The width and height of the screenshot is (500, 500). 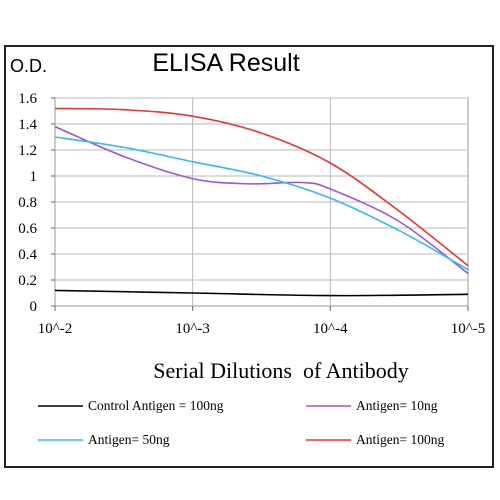 I want to click on y-tick-label: 1.6, so click(x=27, y=99).